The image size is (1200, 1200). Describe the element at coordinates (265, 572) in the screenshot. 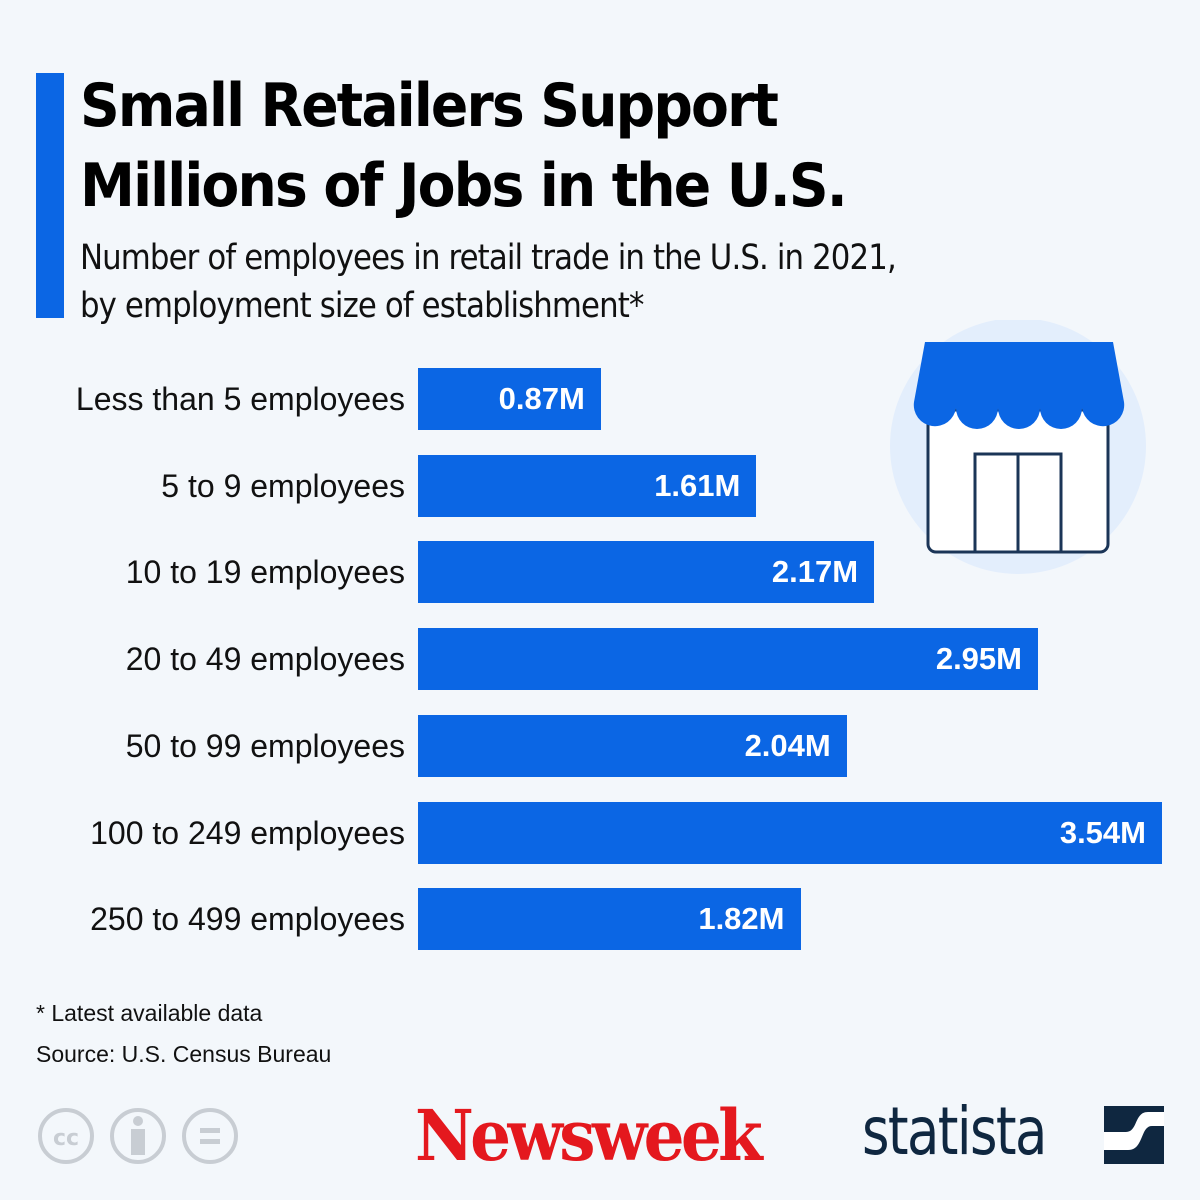

I see `category-label: 10 to 19 employees` at that location.